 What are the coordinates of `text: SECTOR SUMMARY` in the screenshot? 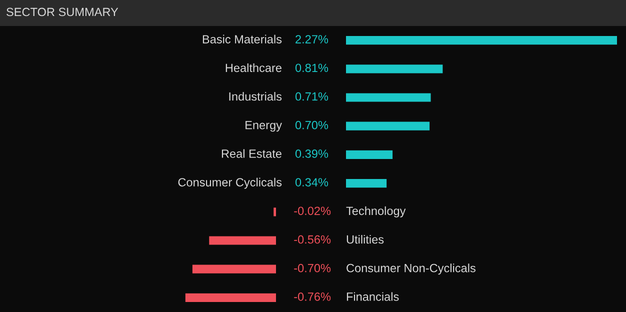 It's located at (62, 12).